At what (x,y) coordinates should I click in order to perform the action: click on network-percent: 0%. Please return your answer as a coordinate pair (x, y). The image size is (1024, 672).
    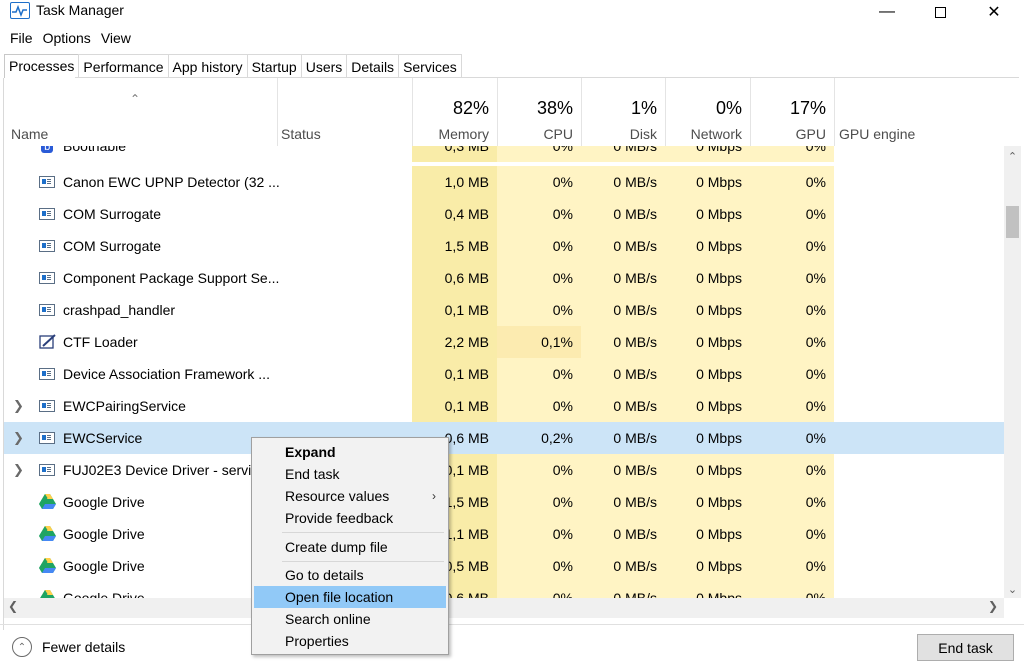
    Looking at the image, I should click on (728, 108).